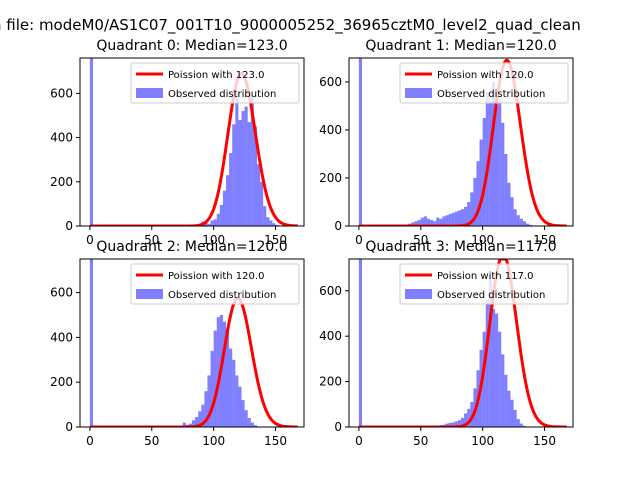 The height and width of the screenshot is (480, 640). What do you see at coordinates (151, 240) in the screenshot?
I see `x-tick-label: 50` at bounding box center [151, 240].